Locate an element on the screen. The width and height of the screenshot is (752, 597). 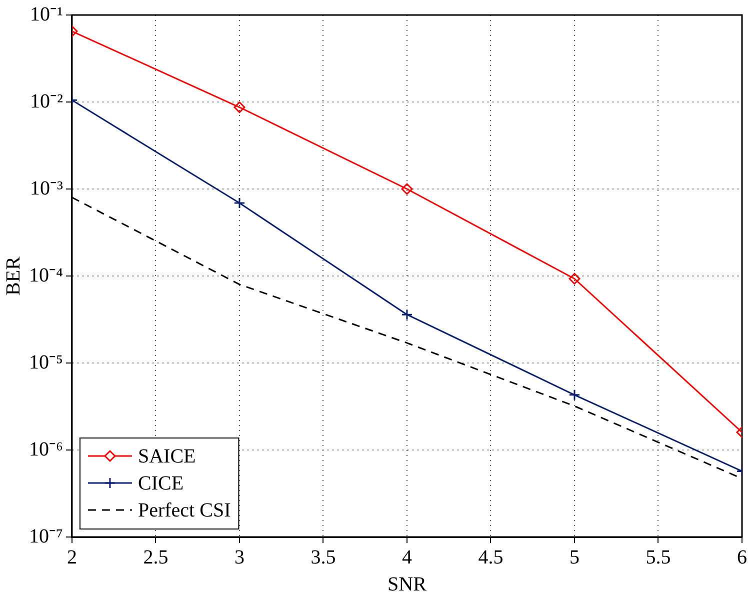
y-tick-label: 10⁻² is located at coordinates (46, 101).